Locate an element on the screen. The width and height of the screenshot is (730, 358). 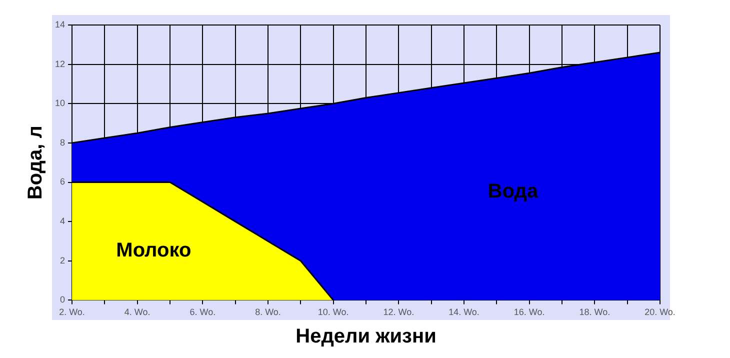
x-tick-label: 12. Wo. is located at coordinates (398, 312).